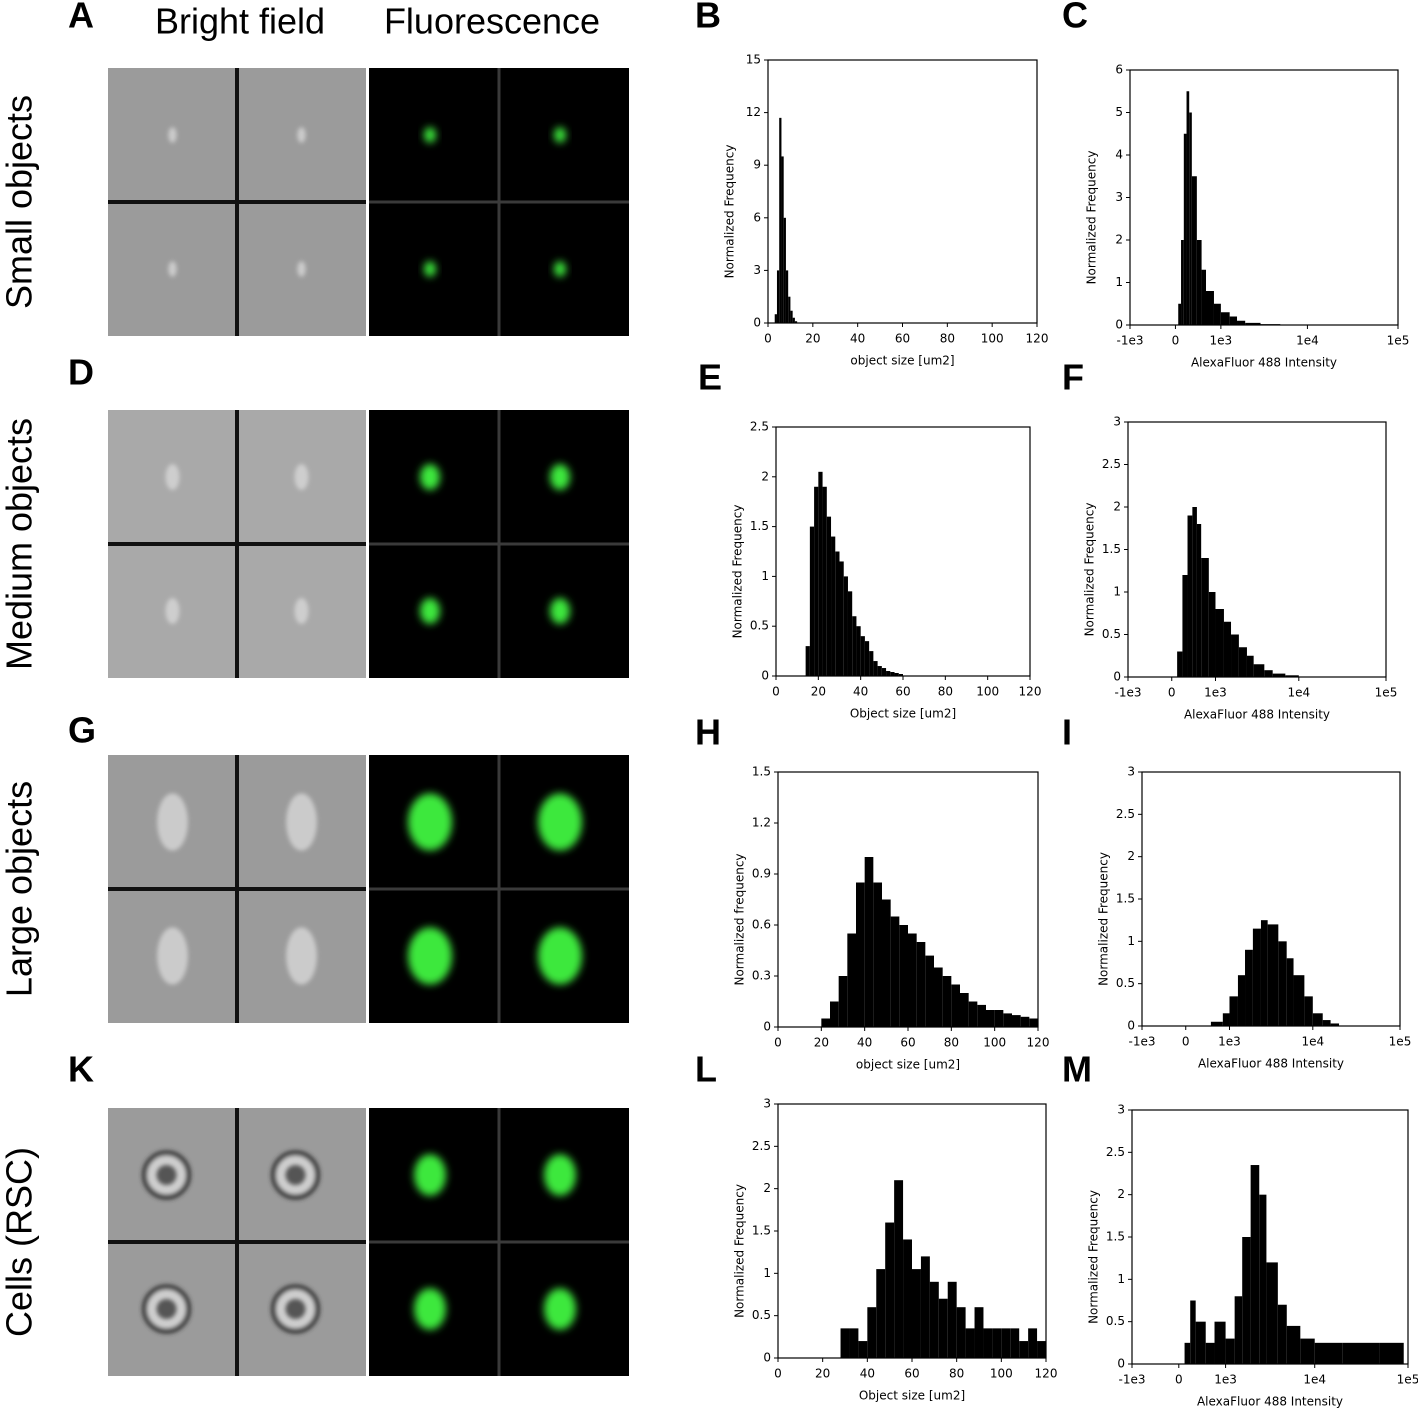 The height and width of the screenshot is (1414, 1418). What do you see at coordinates (1115, 1237) in the screenshot?
I see `y-tick-label: 1.5` at bounding box center [1115, 1237].